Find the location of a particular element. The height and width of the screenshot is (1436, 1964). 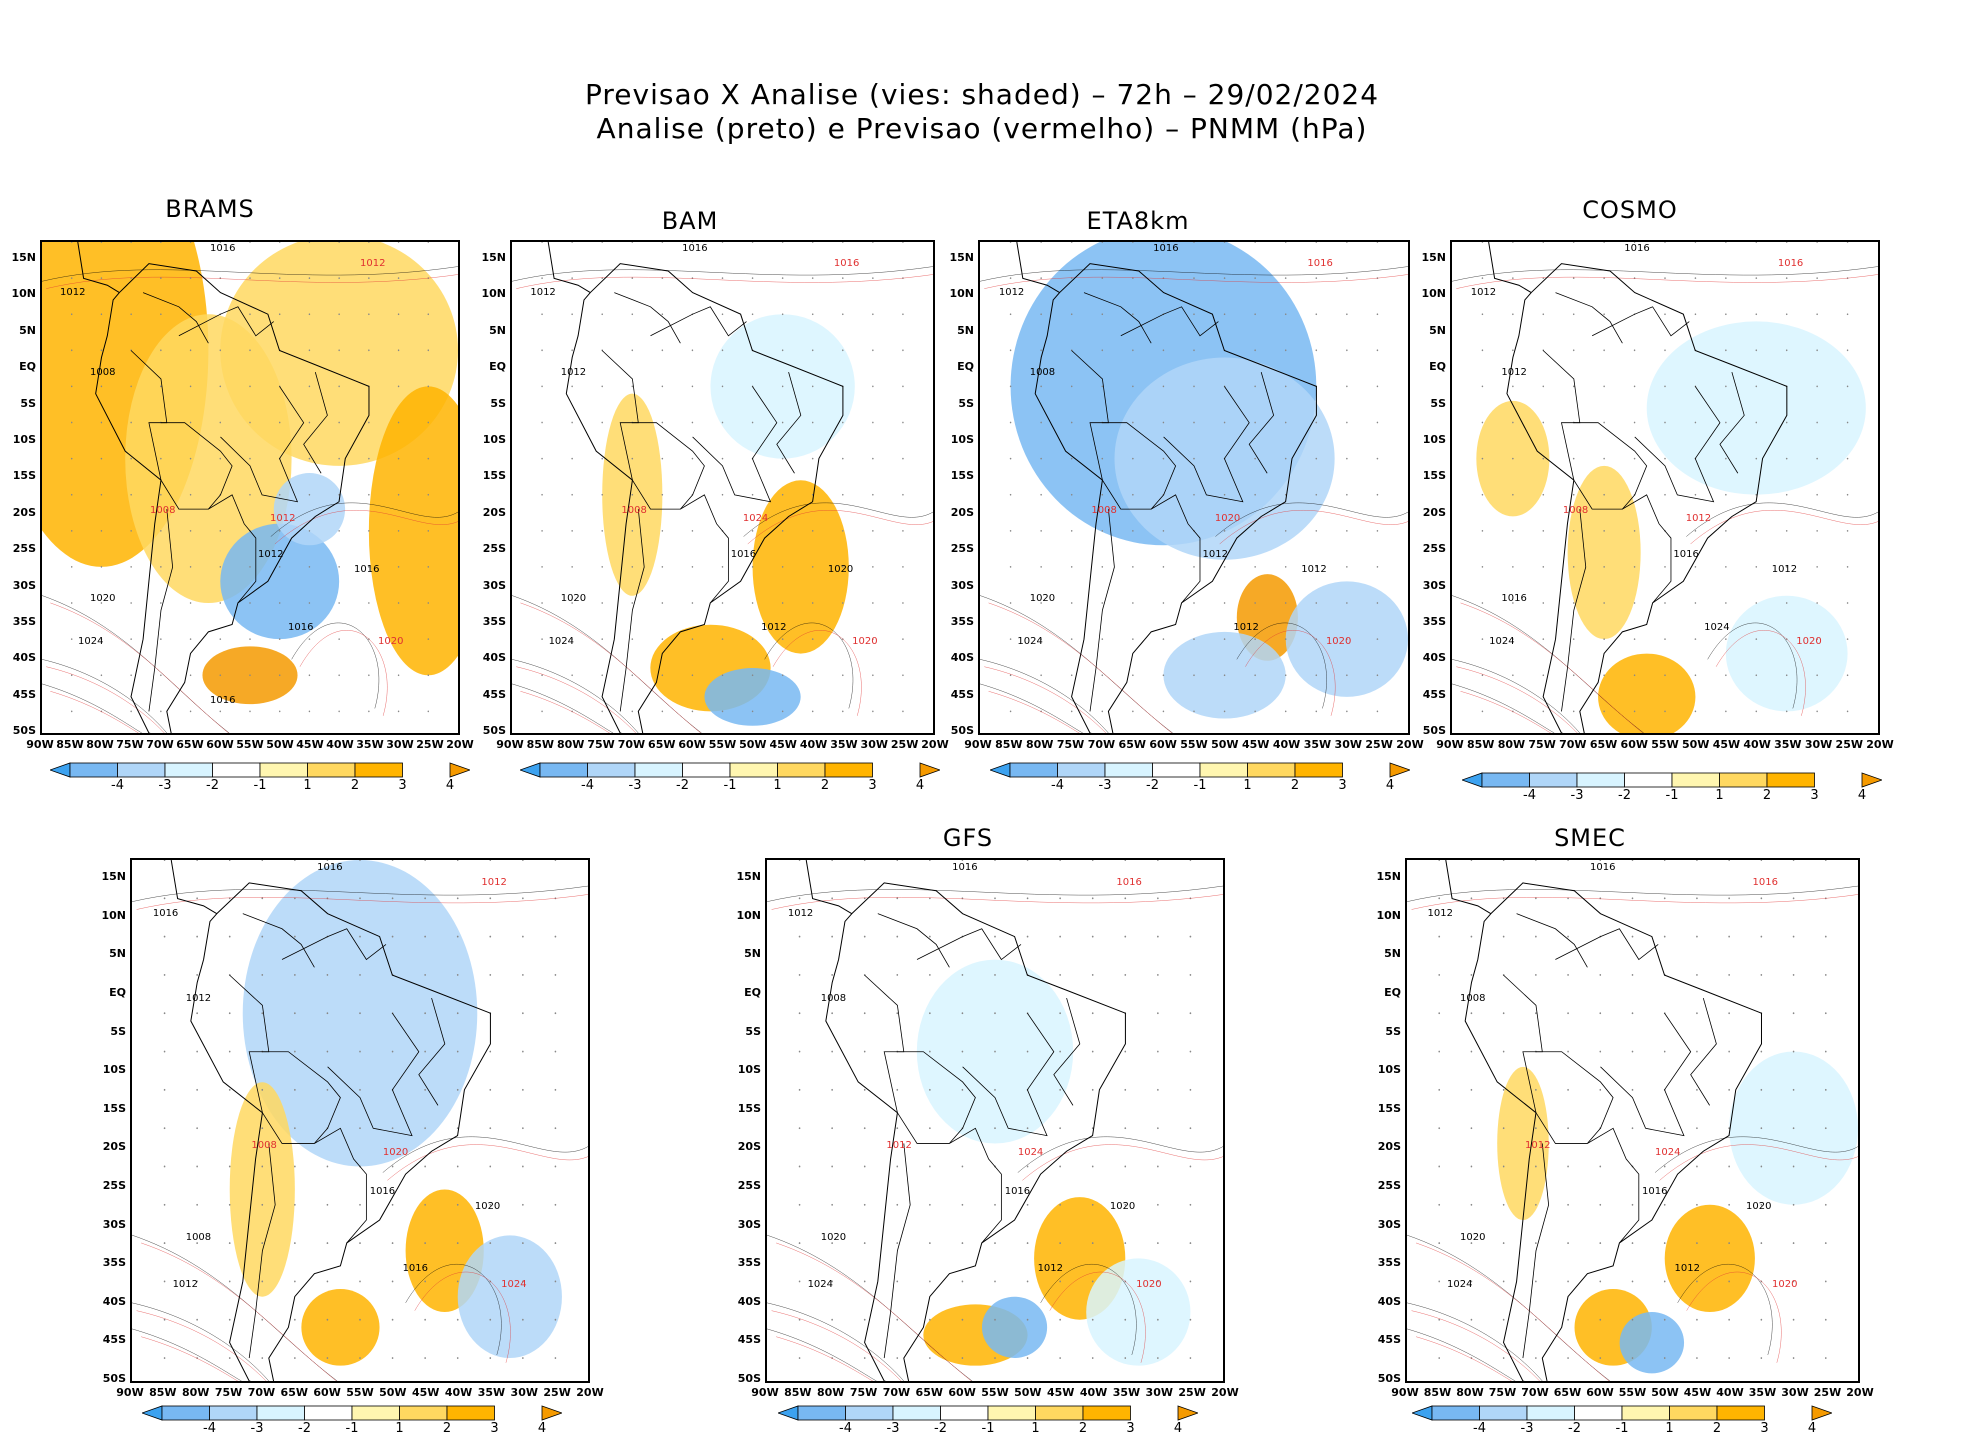

lon-tick-label: 90W is located at coordinates (510, 744).